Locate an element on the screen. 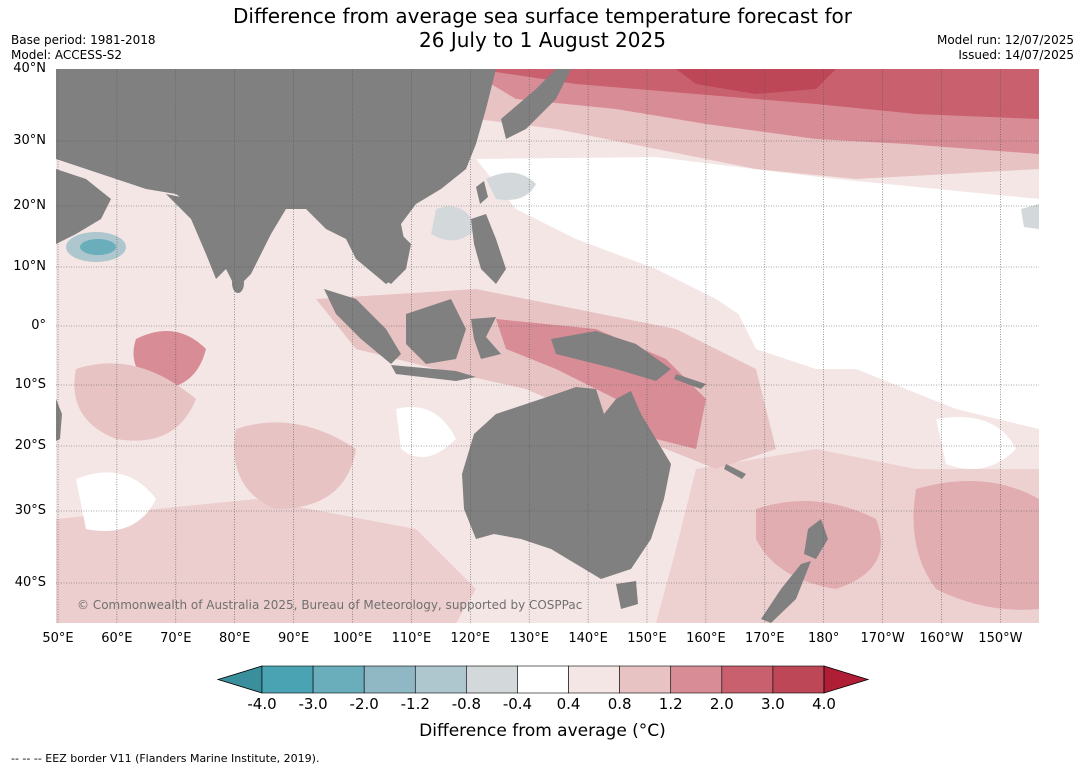 The width and height of the screenshot is (1085, 770). land-madagascar is located at coordinates (59, 420).